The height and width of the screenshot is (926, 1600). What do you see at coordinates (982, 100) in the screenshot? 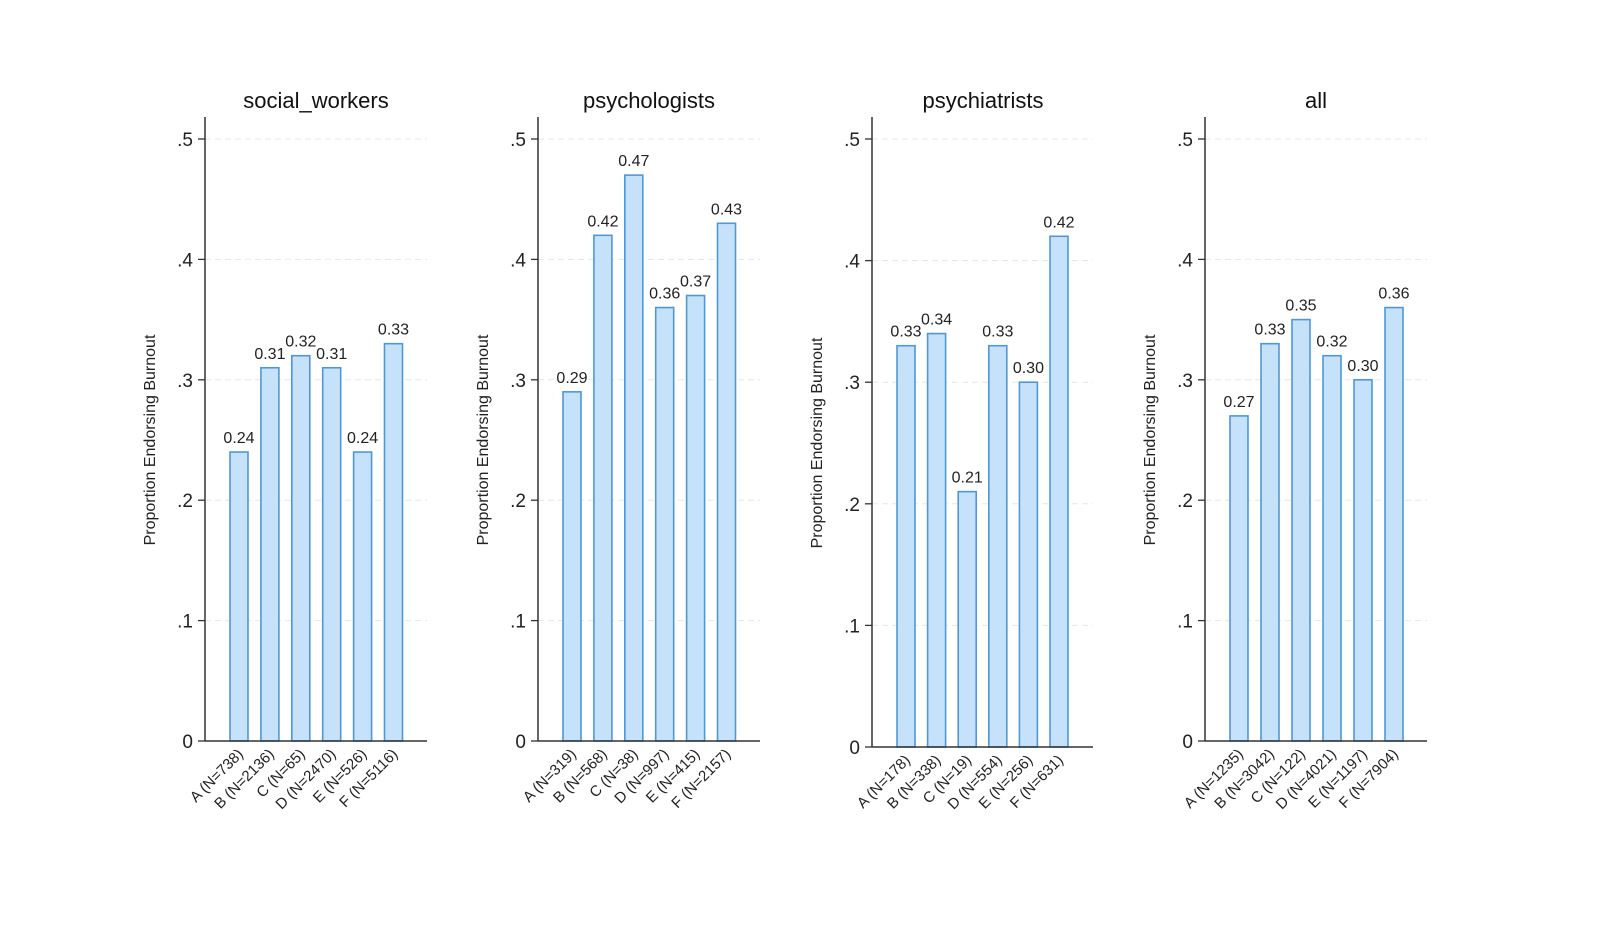
I see `panel-title: psychiatrists` at bounding box center [982, 100].